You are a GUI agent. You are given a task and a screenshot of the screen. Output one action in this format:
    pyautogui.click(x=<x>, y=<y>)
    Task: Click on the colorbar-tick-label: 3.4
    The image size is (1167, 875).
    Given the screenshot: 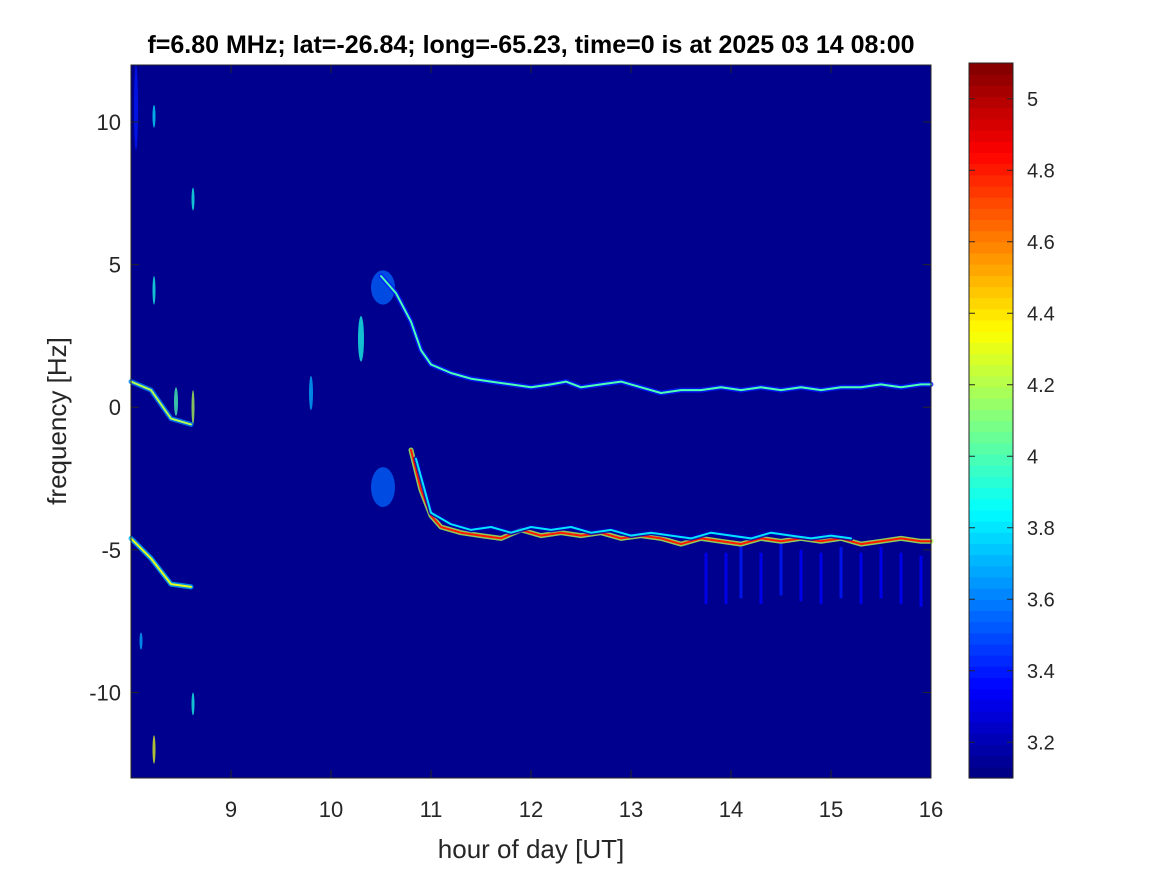 What is the action you would take?
    pyautogui.click(x=1041, y=672)
    